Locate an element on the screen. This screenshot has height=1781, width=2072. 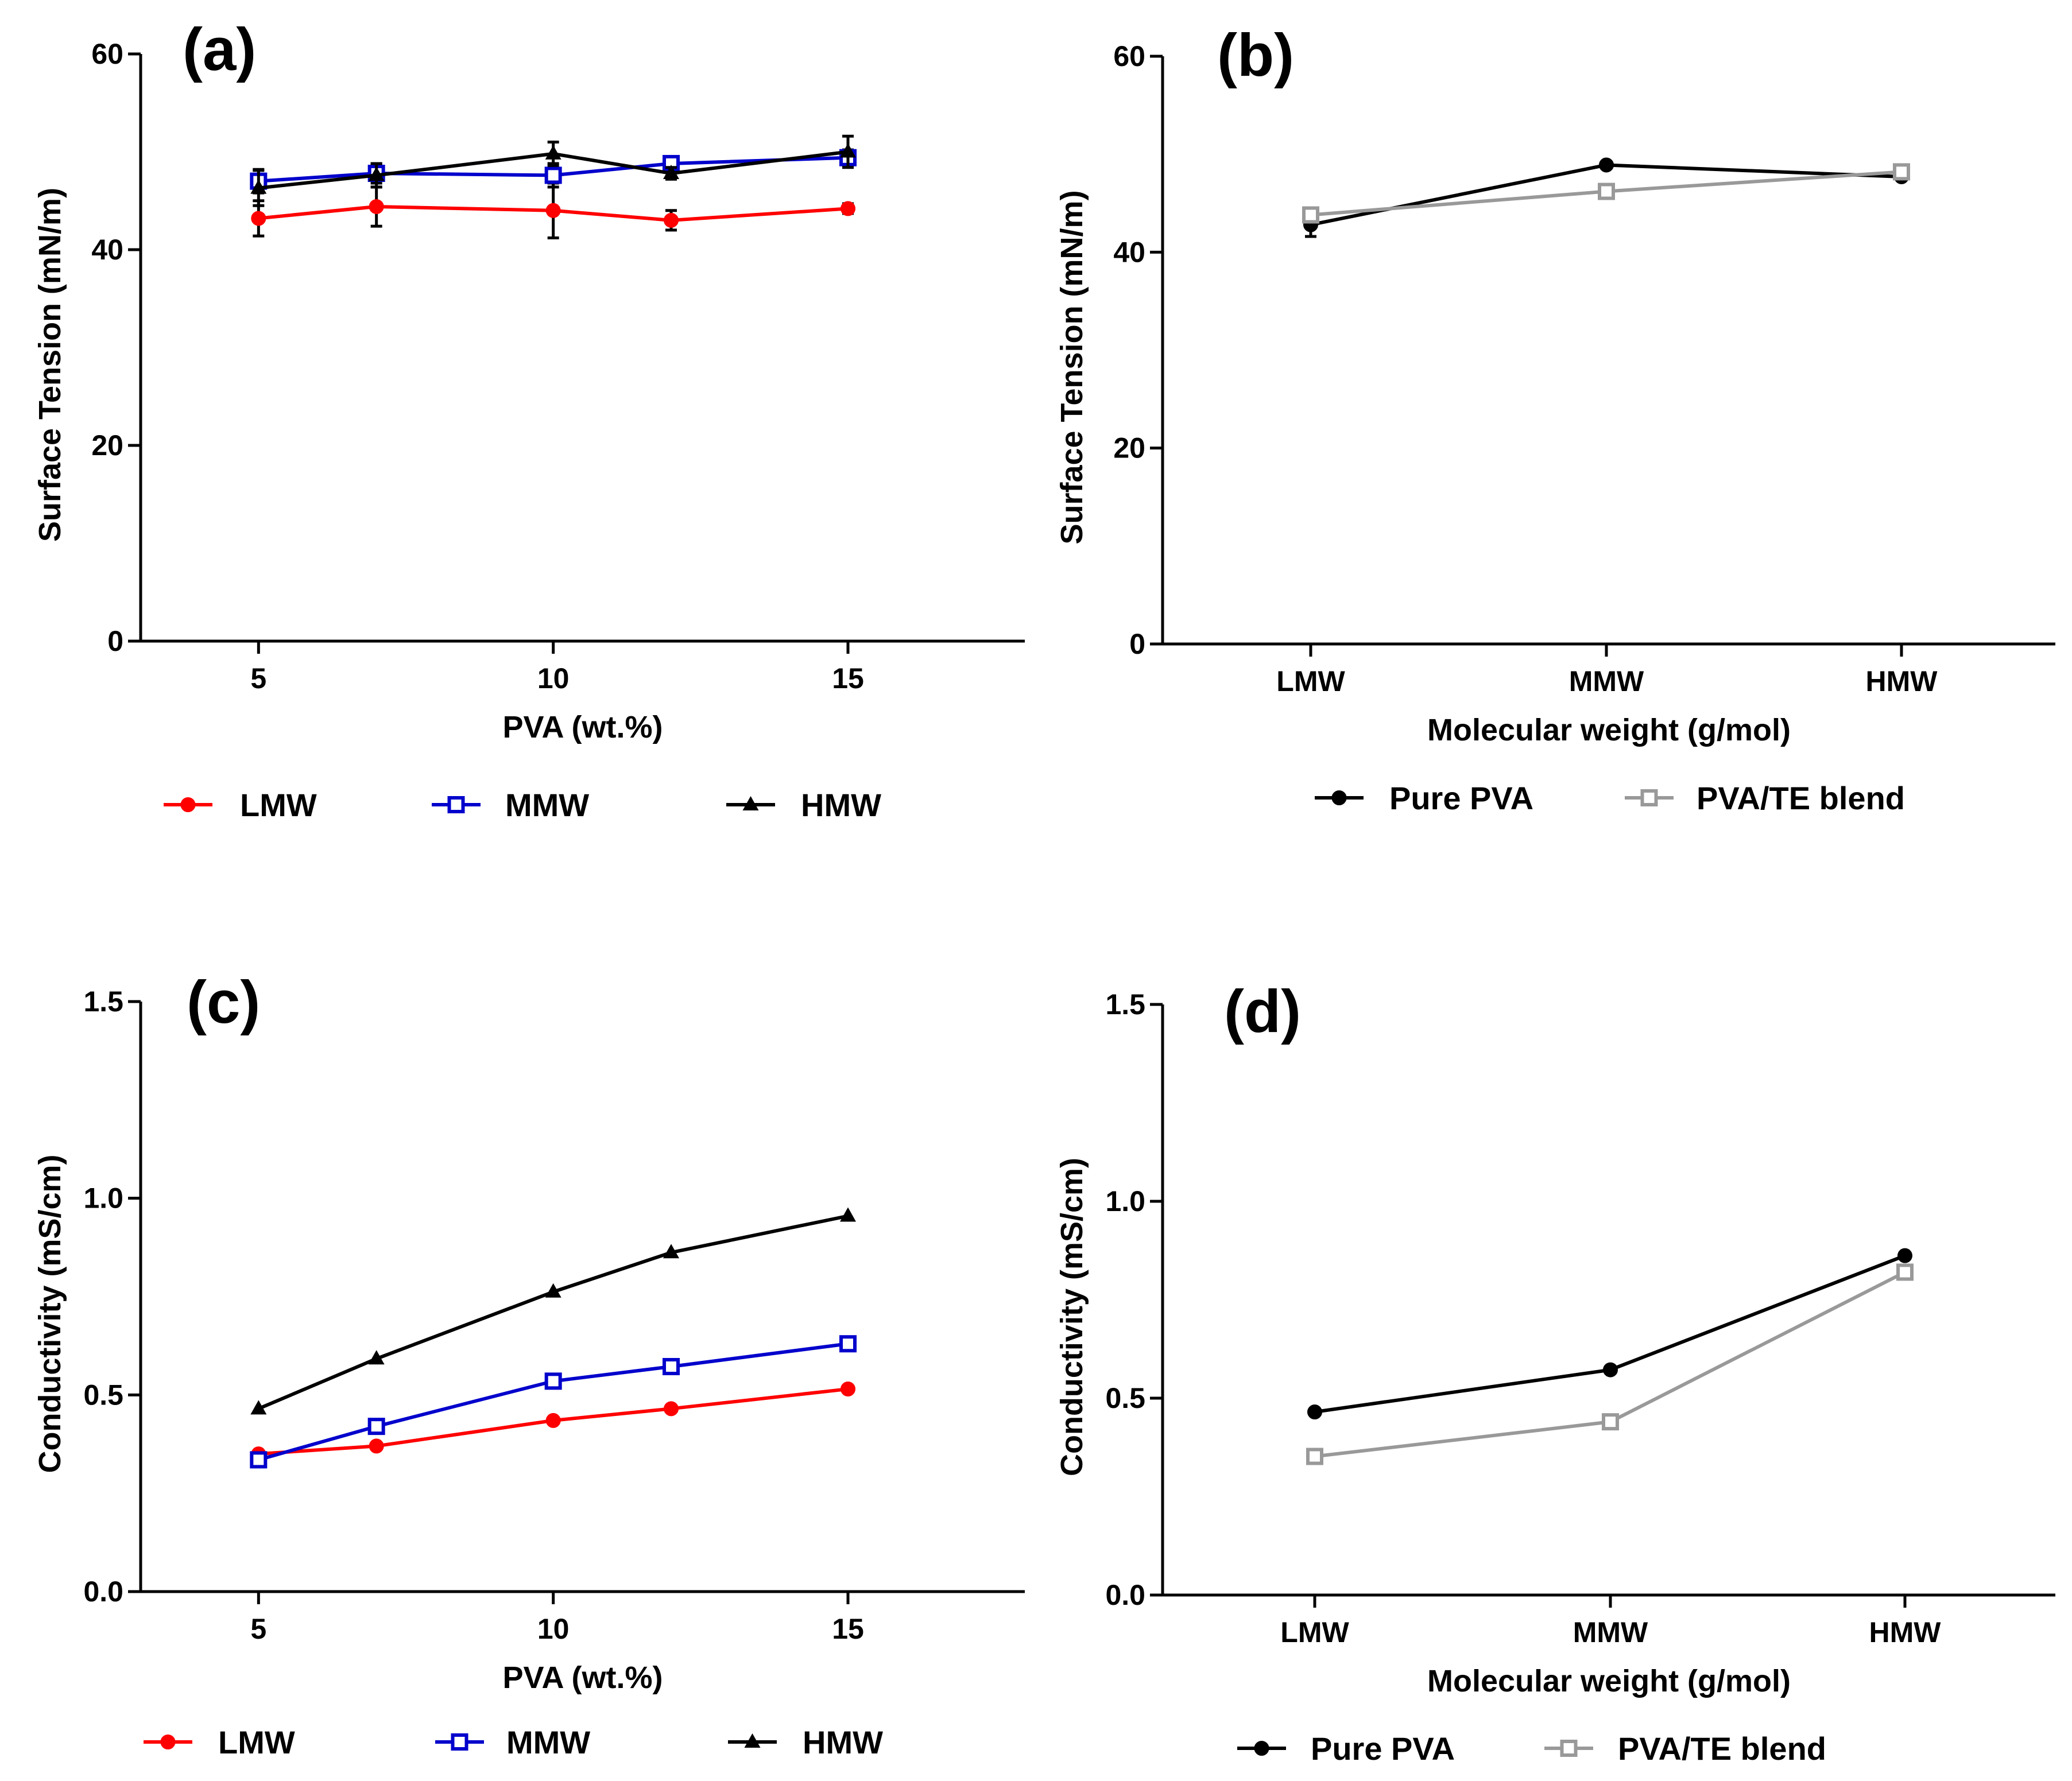
series-pure-pva is located at coordinates (1609, 1334).